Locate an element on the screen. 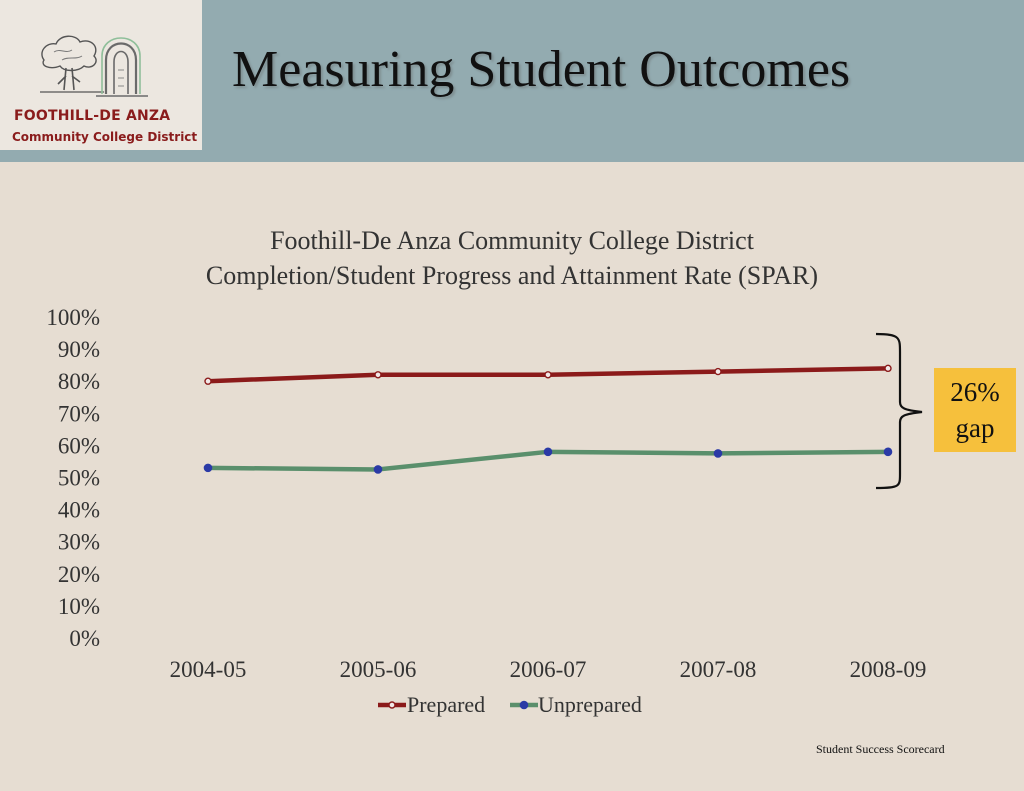 The height and width of the screenshot is (791, 1024). y-tick-label: 30% is located at coordinates (79, 542).